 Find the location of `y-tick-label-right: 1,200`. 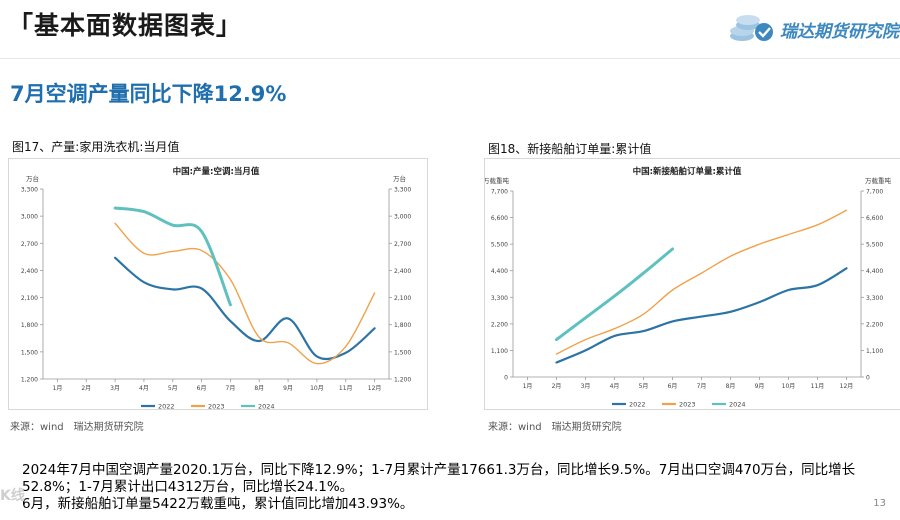

y-tick-label-right: 1,200 is located at coordinates (402, 380).